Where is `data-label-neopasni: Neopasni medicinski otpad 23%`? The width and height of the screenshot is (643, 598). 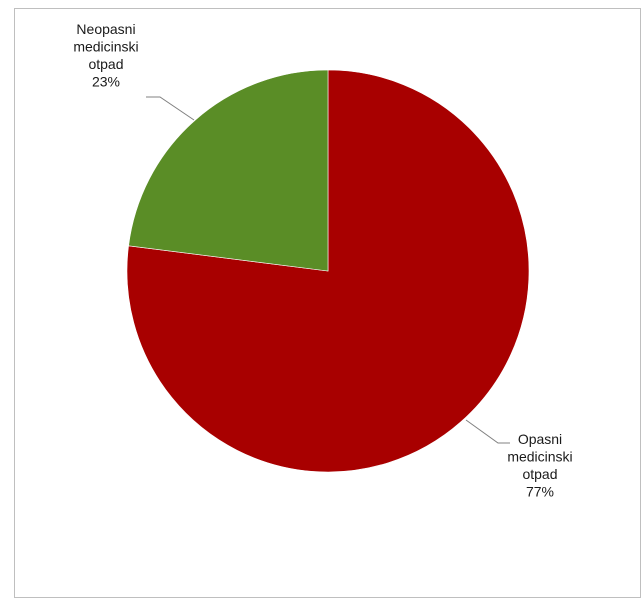
data-label-neopasni: Neopasni medicinski otpad 23% is located at coordinates (105, 55).